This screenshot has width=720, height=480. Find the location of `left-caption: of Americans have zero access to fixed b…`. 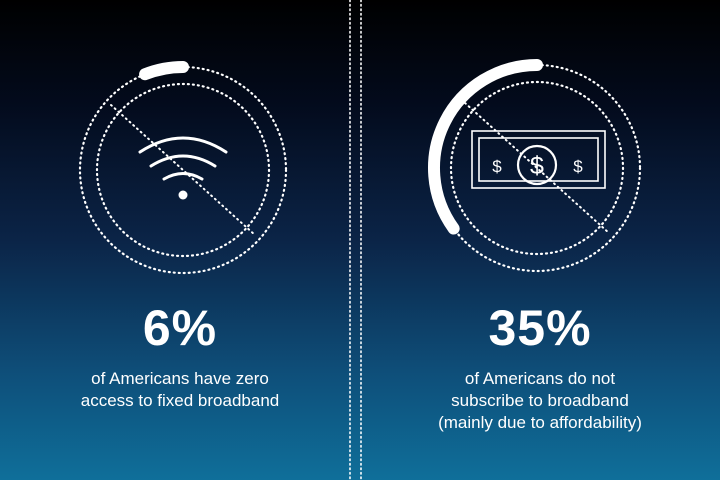

left-caption: of Americans have zero access to fixed b… is located at coordinates (180, 390).